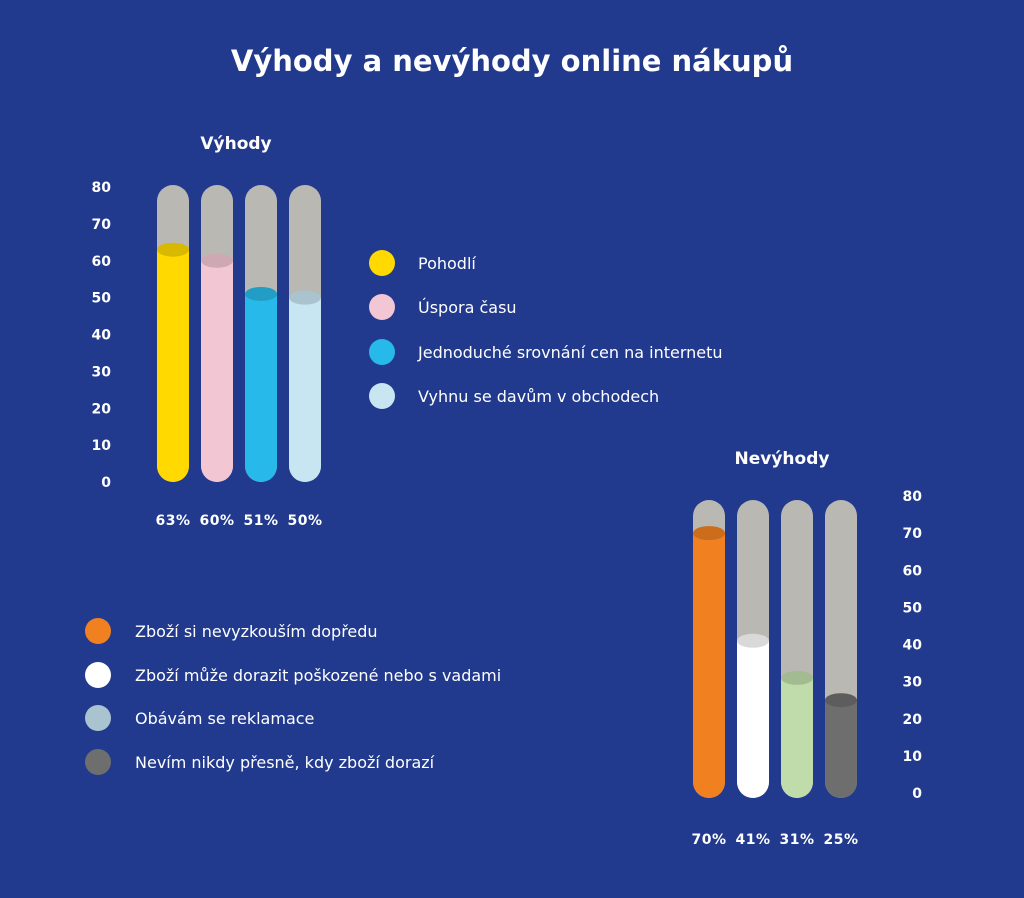  Describe the element at coordinates (447, 263) in the screenshot. I see `legend-label: Pohodlí` at that location.